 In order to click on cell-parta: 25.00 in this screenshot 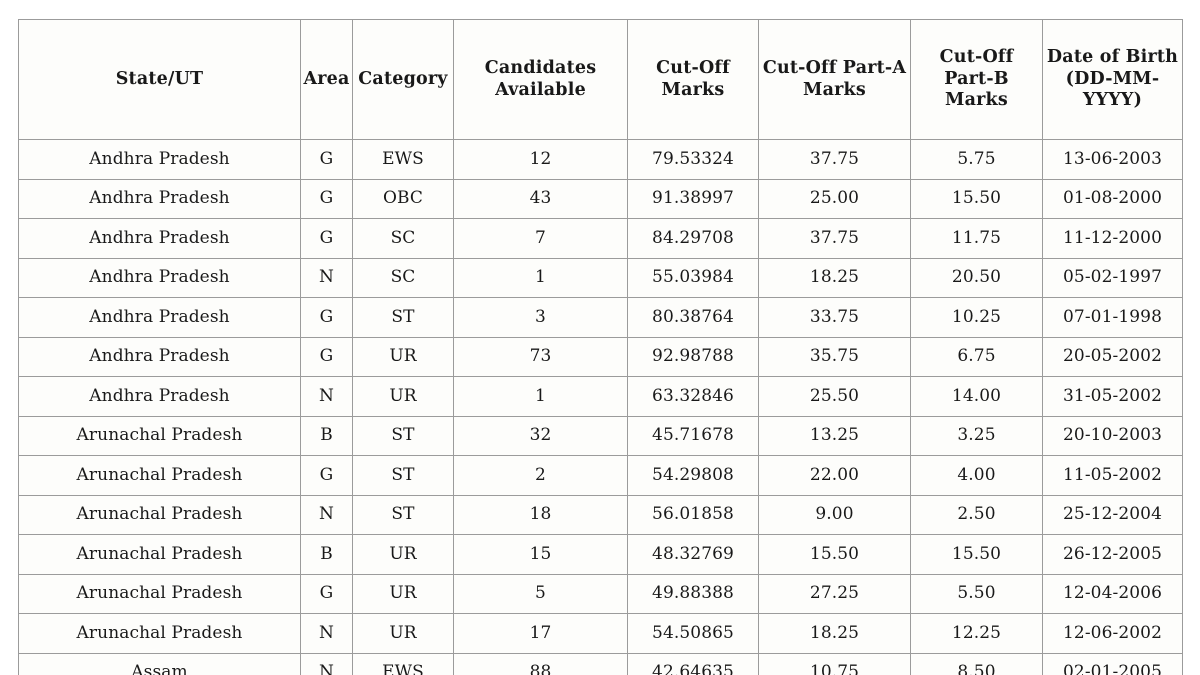, I will do `click(834, 198)`.